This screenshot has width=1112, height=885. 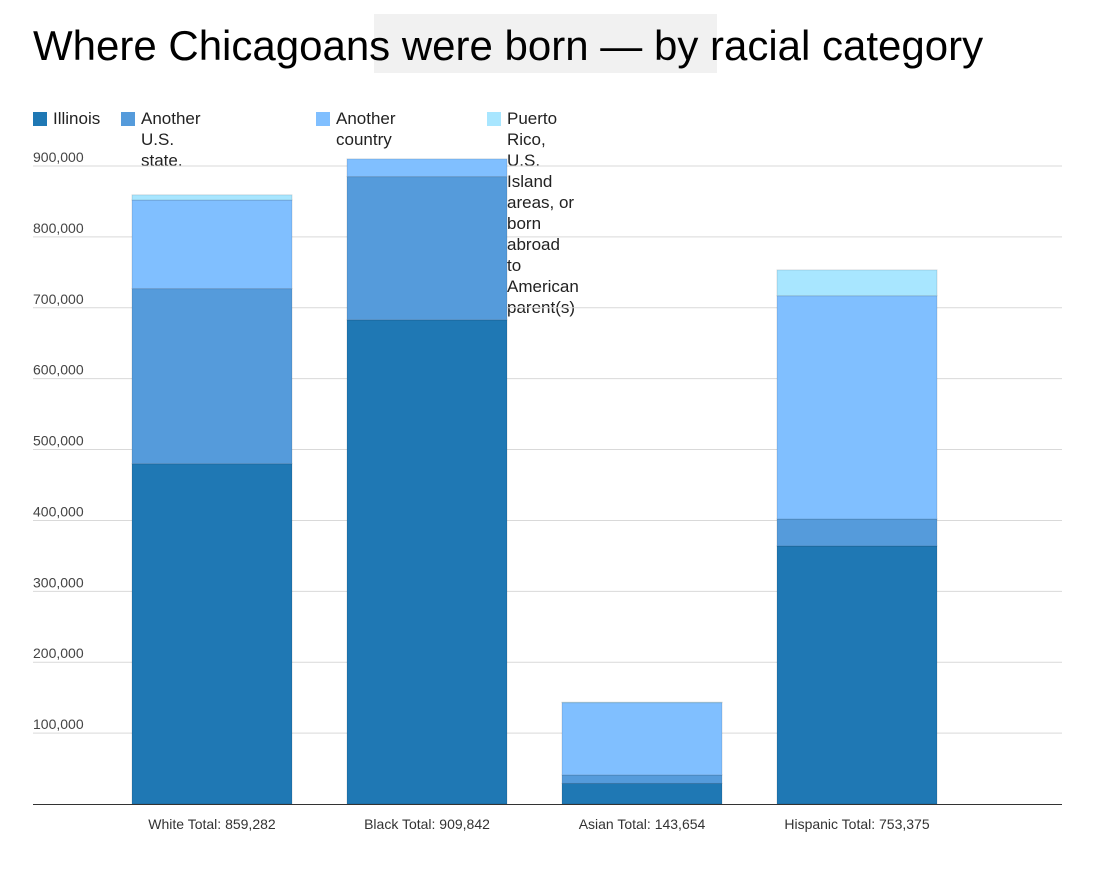 I want to click on chart-toolbar-overlay, so click(x=545, y=43).